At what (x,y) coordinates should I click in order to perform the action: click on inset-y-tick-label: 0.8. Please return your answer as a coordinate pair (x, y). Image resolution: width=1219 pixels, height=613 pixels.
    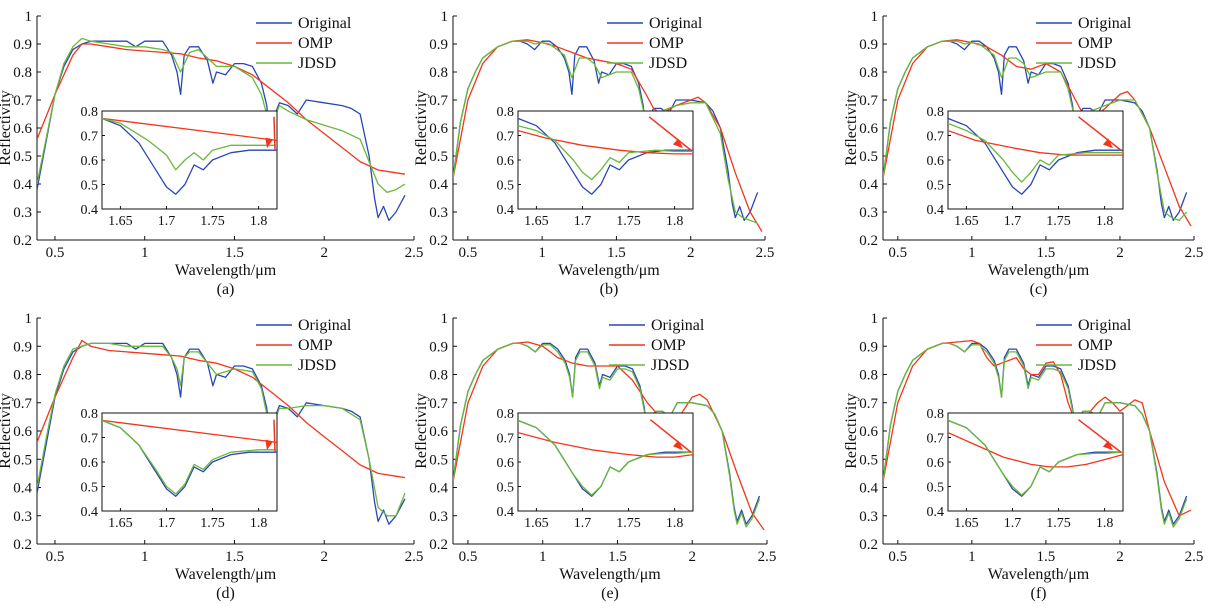
    Looking at the image, I should click on (506, 414).